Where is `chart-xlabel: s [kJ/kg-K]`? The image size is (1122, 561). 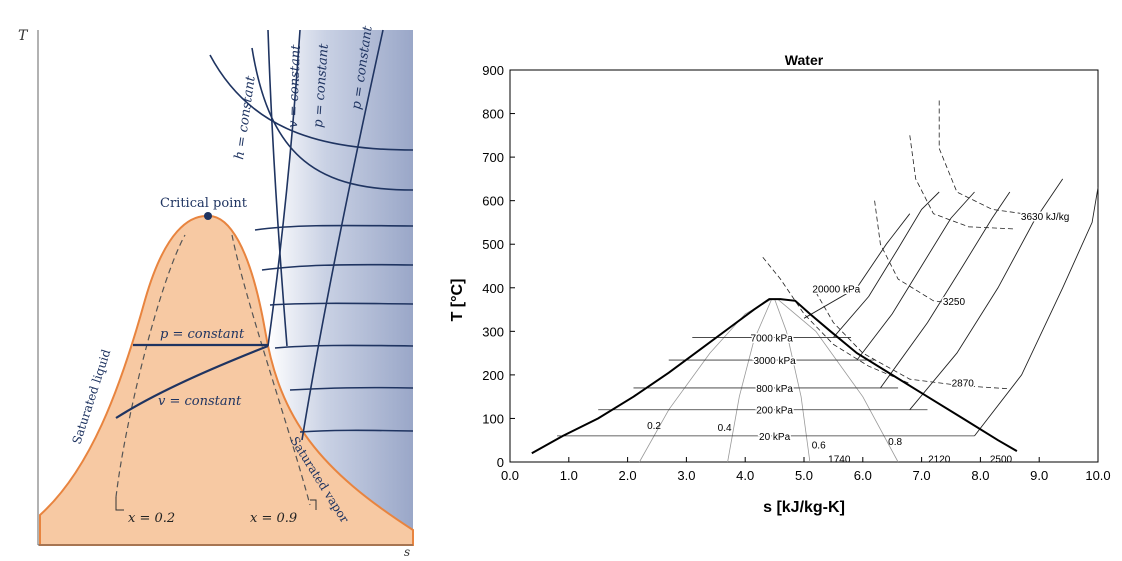
chart-xlabel: s [kJ/kg-K] is located at coordinates (804, 507).